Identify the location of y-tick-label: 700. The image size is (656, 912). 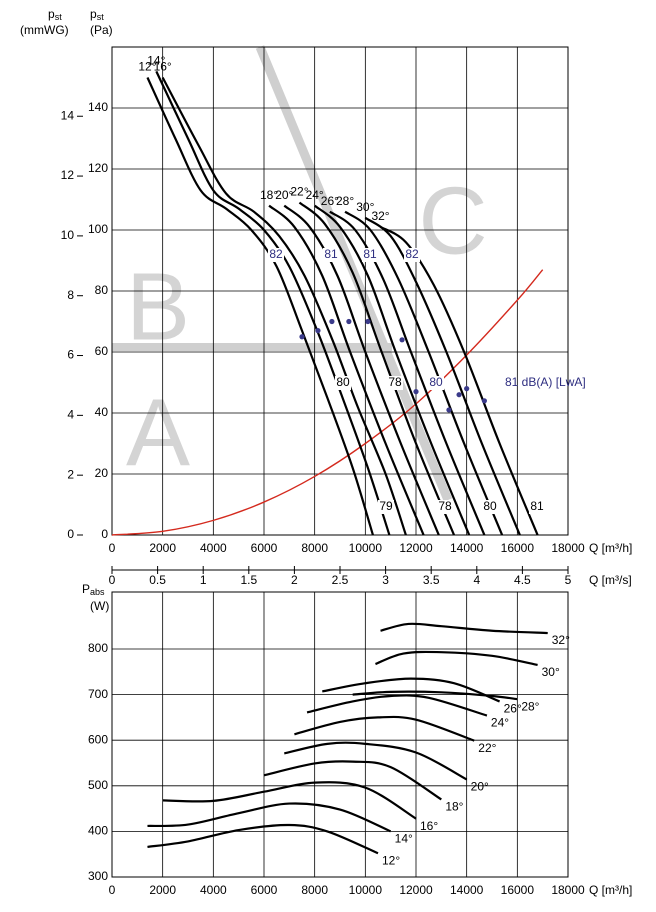
(98, 694).